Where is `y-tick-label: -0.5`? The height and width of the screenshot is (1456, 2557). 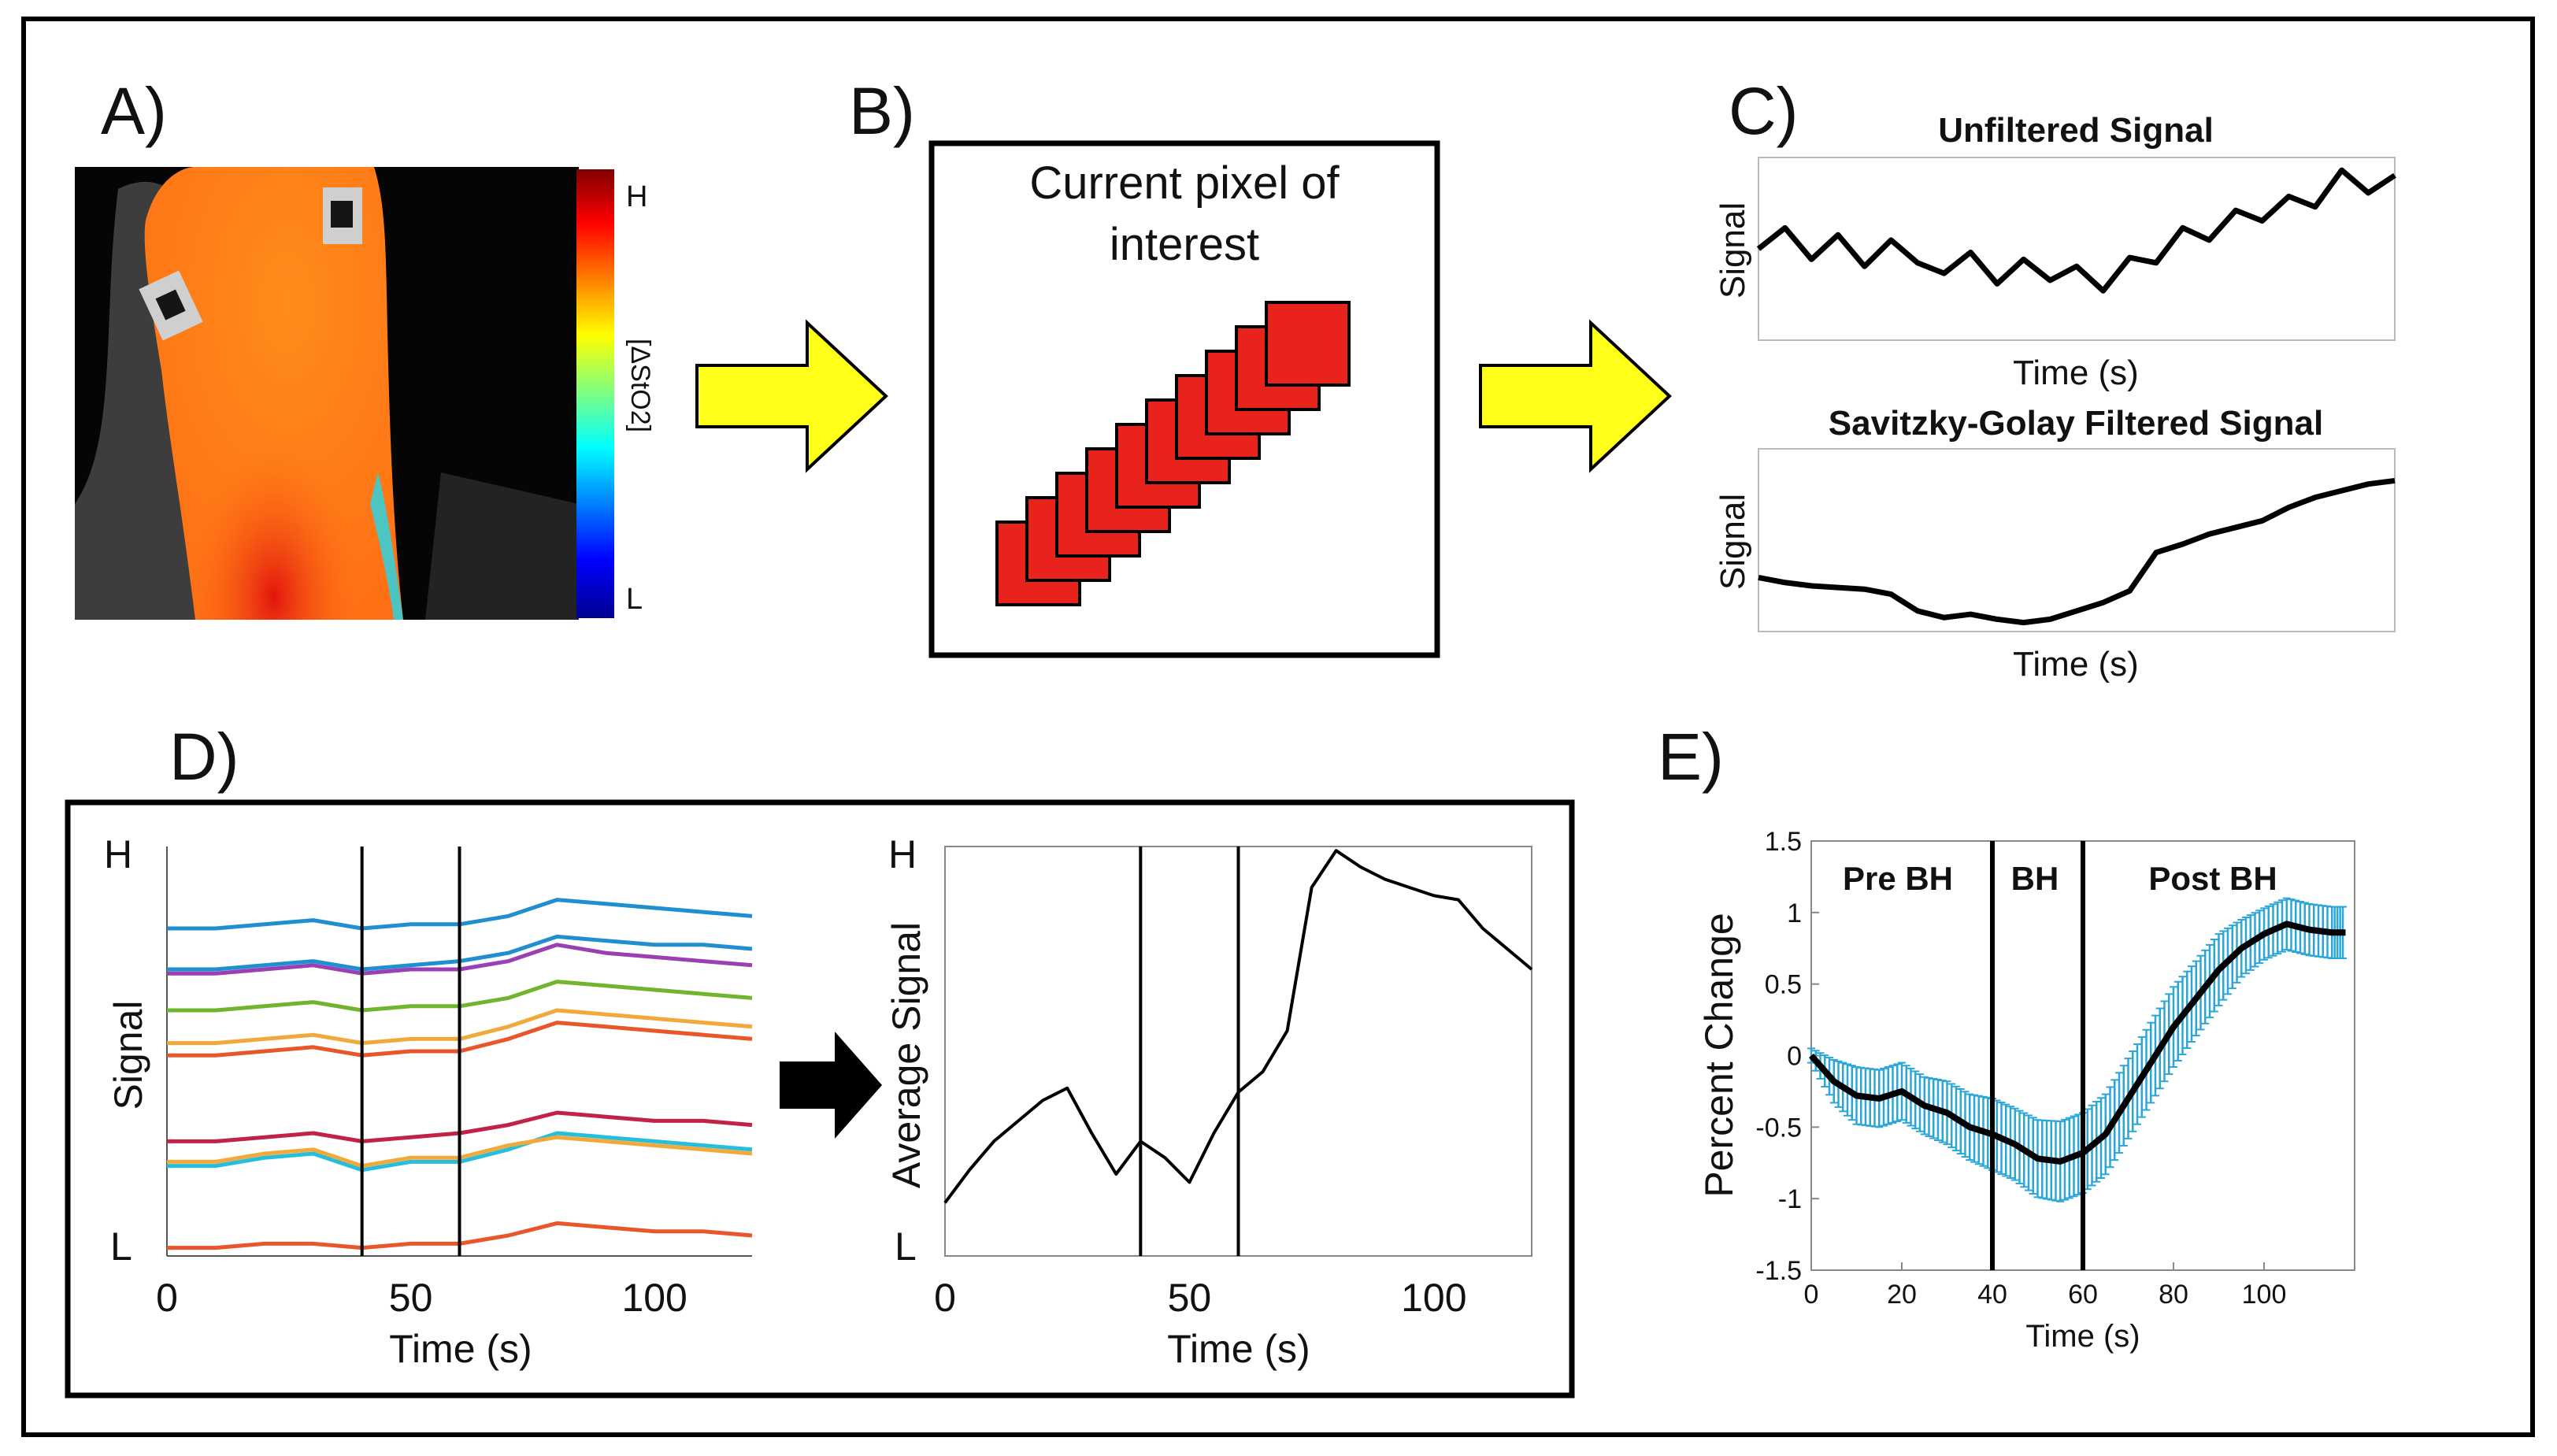
y-tick-label: -0.5 is located at coordinates (1779, 1128).